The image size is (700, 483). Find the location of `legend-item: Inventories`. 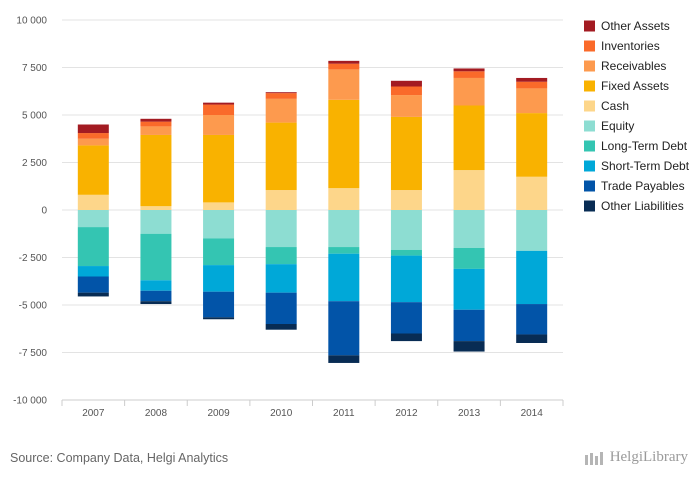

legend-item: Inventories is located at coordinates (622, 46).